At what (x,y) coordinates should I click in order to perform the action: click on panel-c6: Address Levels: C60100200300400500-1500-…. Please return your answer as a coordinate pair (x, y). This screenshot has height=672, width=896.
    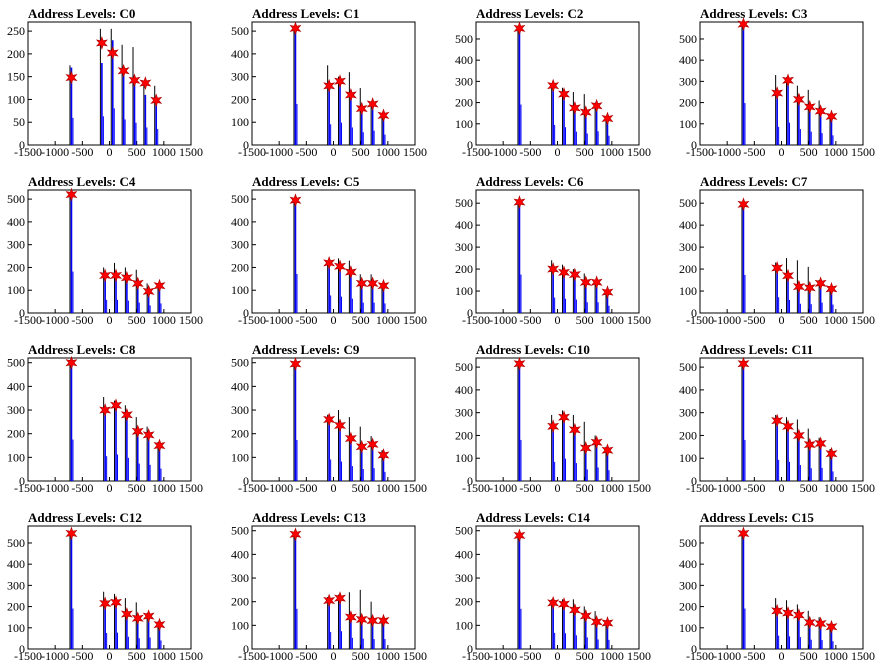
    Looking at the image, I should click on (553, 250).